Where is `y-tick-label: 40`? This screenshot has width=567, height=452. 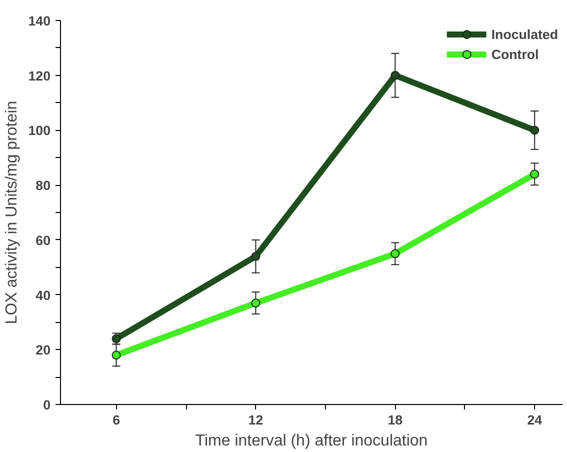
y-tick-label: 40 is located at coordinates (43, 295).